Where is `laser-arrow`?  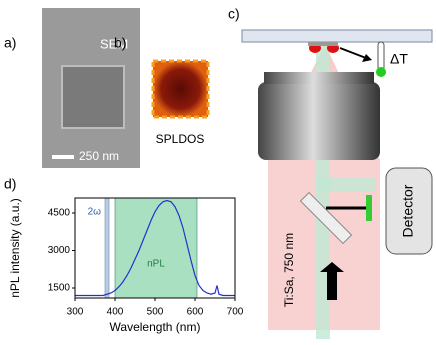
laser-arrow is located at coordinates (332, 281).